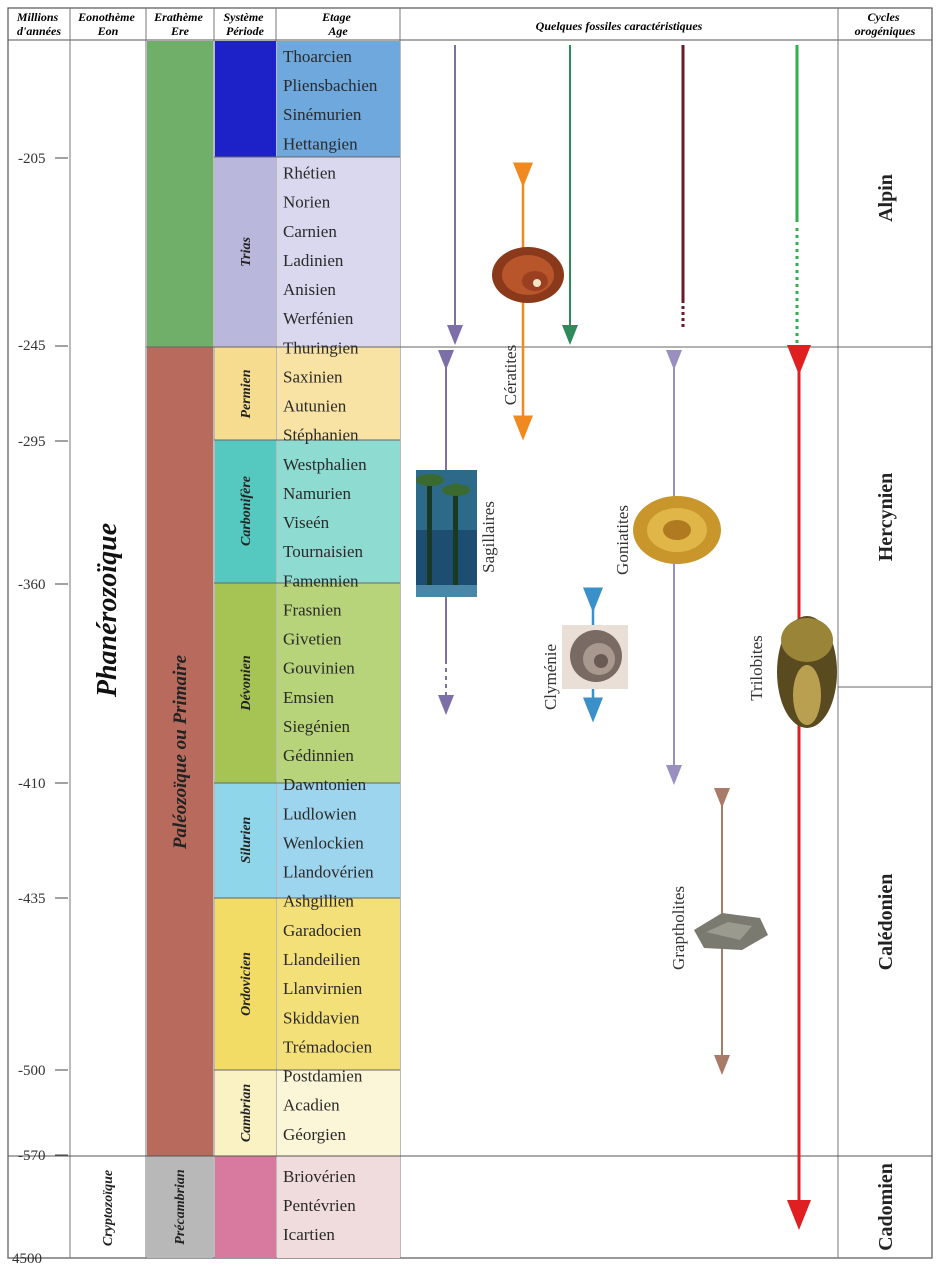 Image resolution: width=937 pixels, height=1269 pixels. Describe the element at coordinates (39, 31) in the screenshot. I see `header-millions-l2: d'années` at that location.